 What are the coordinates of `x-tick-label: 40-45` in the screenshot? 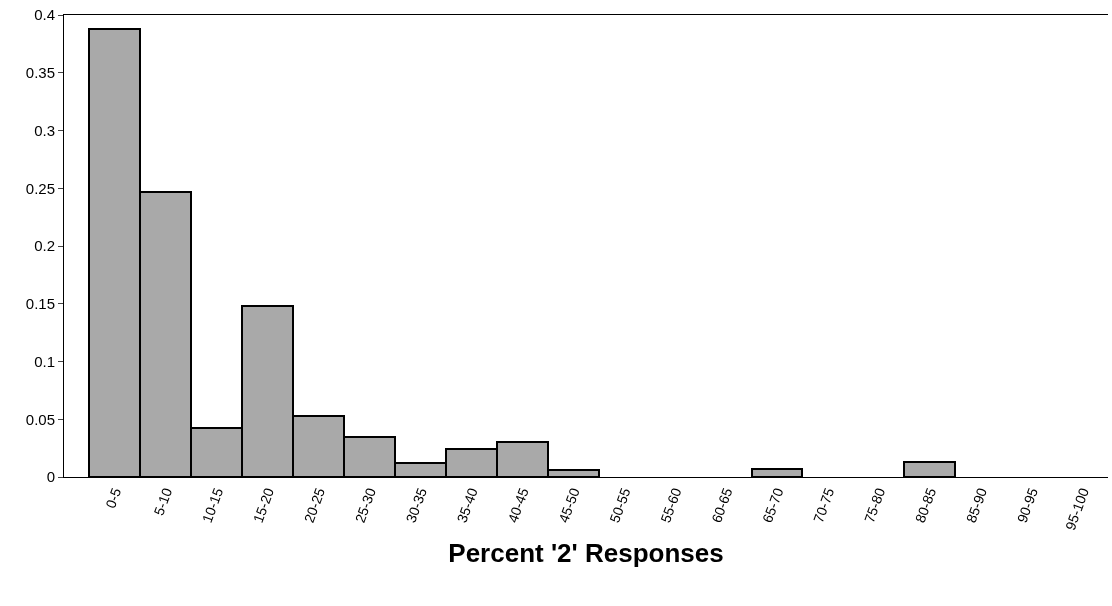 It's located at (518, 505).